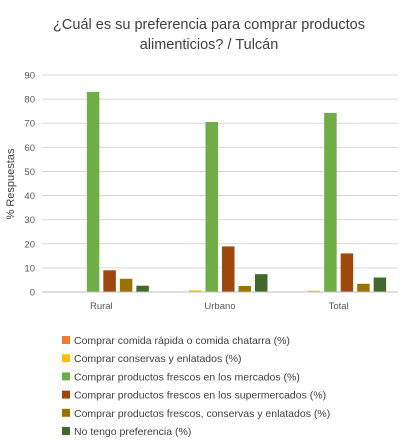 The height and width of the screenshot is (440, 418). What do you see at coordinates (132, 432) in the screenshot?
I see `legend-label: No tengo preferencia (%)` at bounding box center [132, 432].